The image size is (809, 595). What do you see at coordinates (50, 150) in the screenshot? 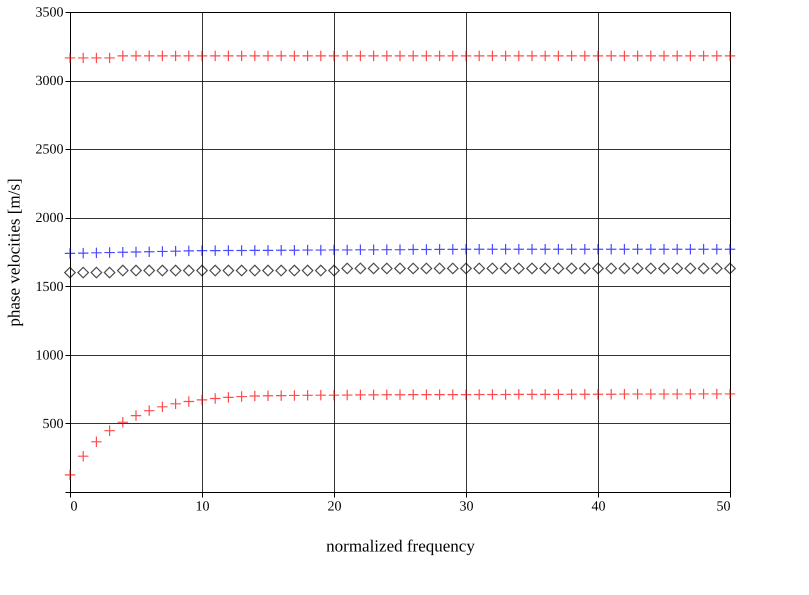
I see `y-tick-label: 2500` at bounding box center [50, 150].